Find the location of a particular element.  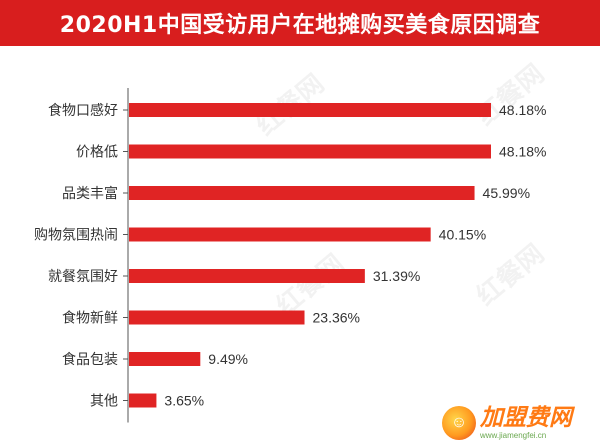

category-label: 食物口感好 is located at coordinates (83, 110).